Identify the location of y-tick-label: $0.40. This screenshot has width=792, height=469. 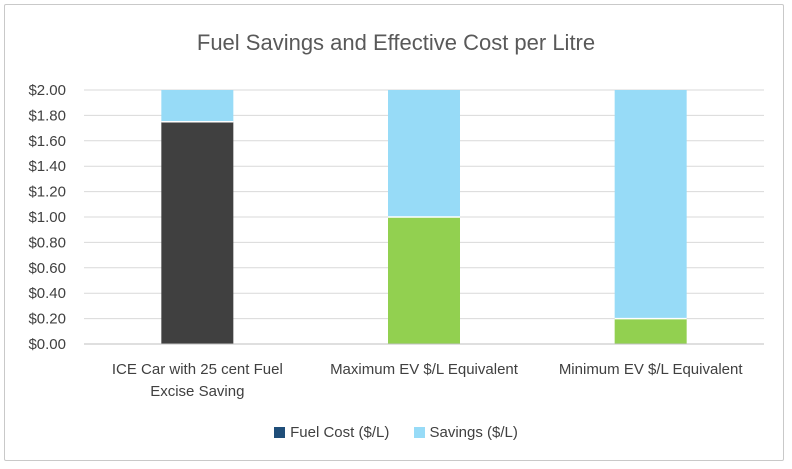
(47, 293).